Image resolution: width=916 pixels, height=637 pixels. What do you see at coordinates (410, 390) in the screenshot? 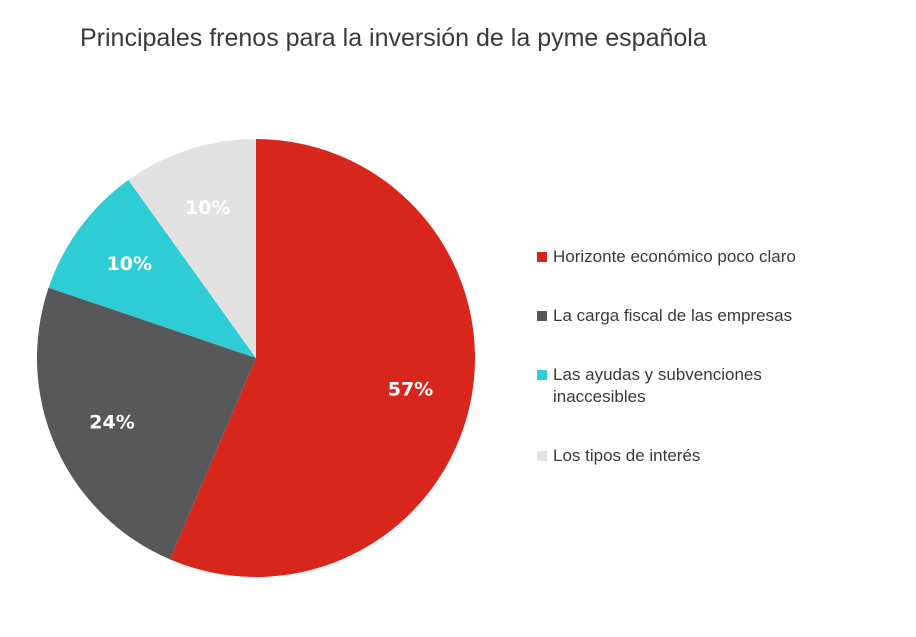
I see `slice-value-label: 57%` at bounding box center [410, 390].